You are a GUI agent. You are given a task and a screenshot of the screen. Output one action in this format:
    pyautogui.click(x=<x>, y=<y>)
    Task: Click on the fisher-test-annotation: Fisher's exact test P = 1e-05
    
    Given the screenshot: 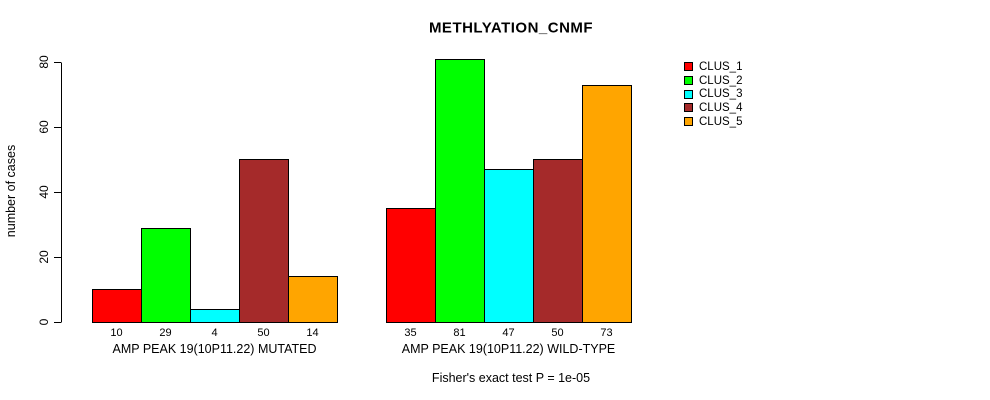 What is the action you would take?
    pyautogui.click(x=511, y=378)
    